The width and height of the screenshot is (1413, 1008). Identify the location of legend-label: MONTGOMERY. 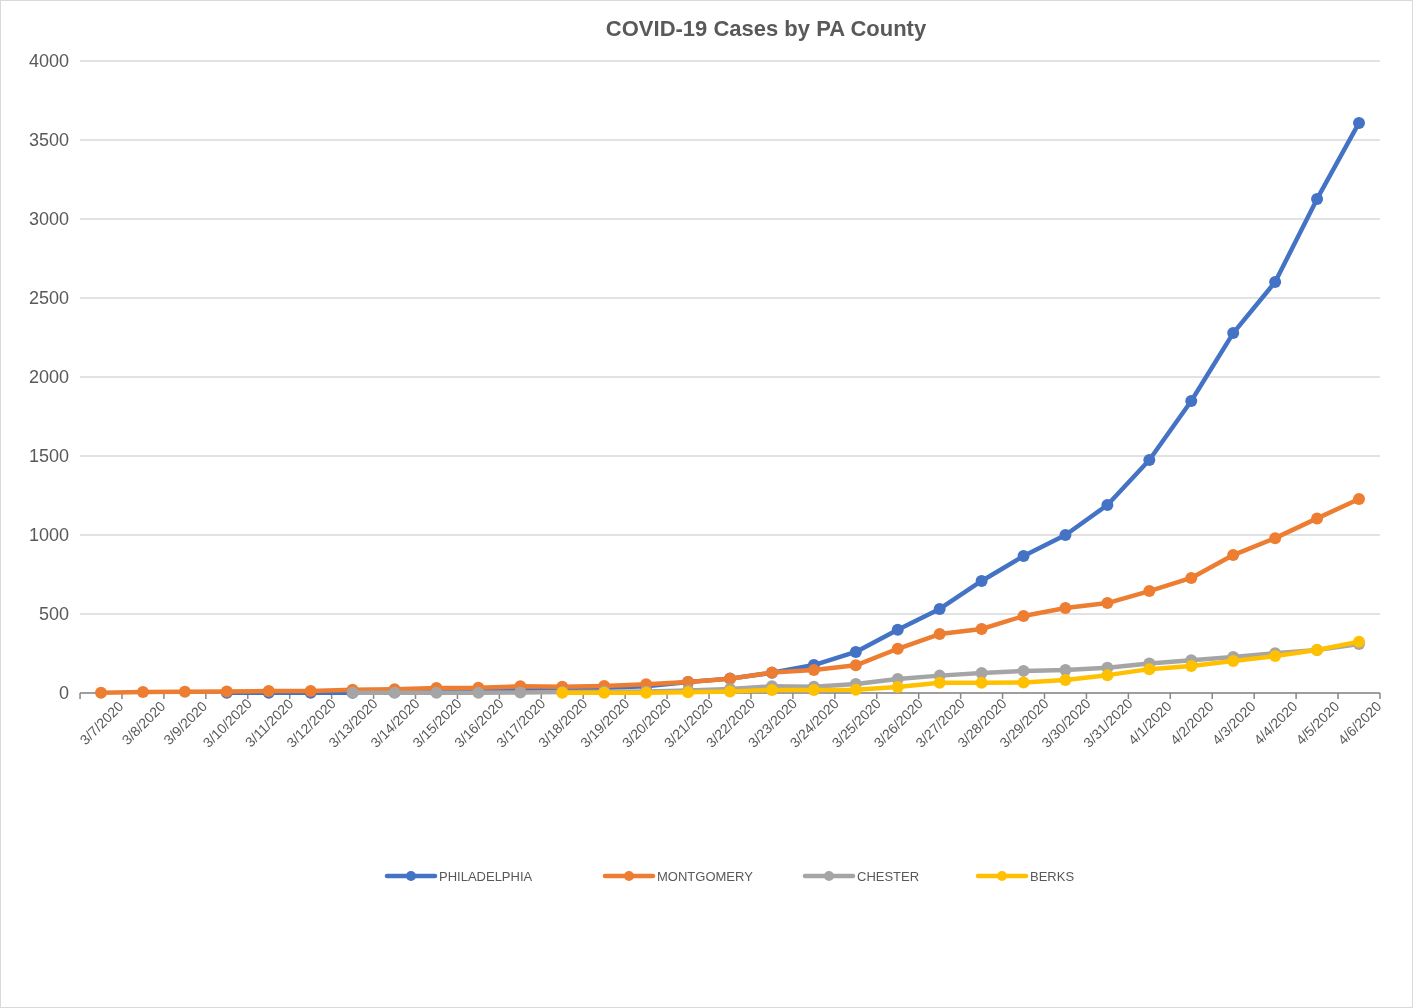
(705, 876).